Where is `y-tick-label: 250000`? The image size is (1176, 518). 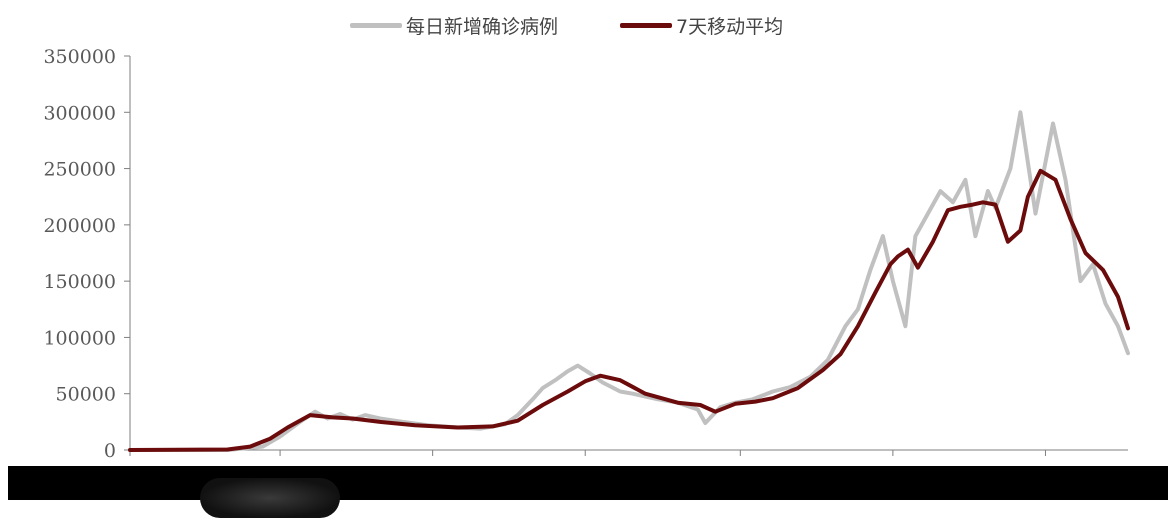 y-tick-label: 250000 is located at coordinates (79, 170).